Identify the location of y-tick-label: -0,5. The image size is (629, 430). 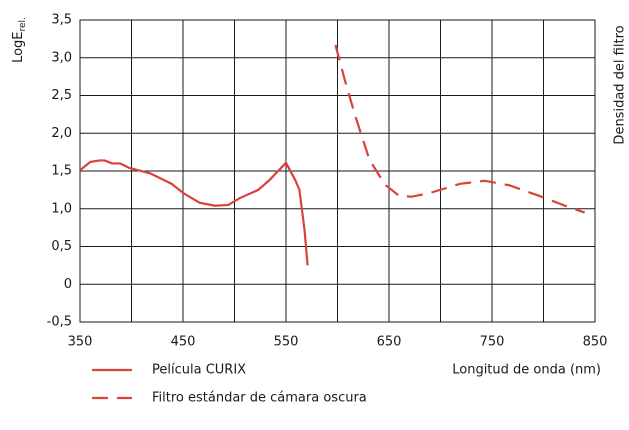
(59, 322).